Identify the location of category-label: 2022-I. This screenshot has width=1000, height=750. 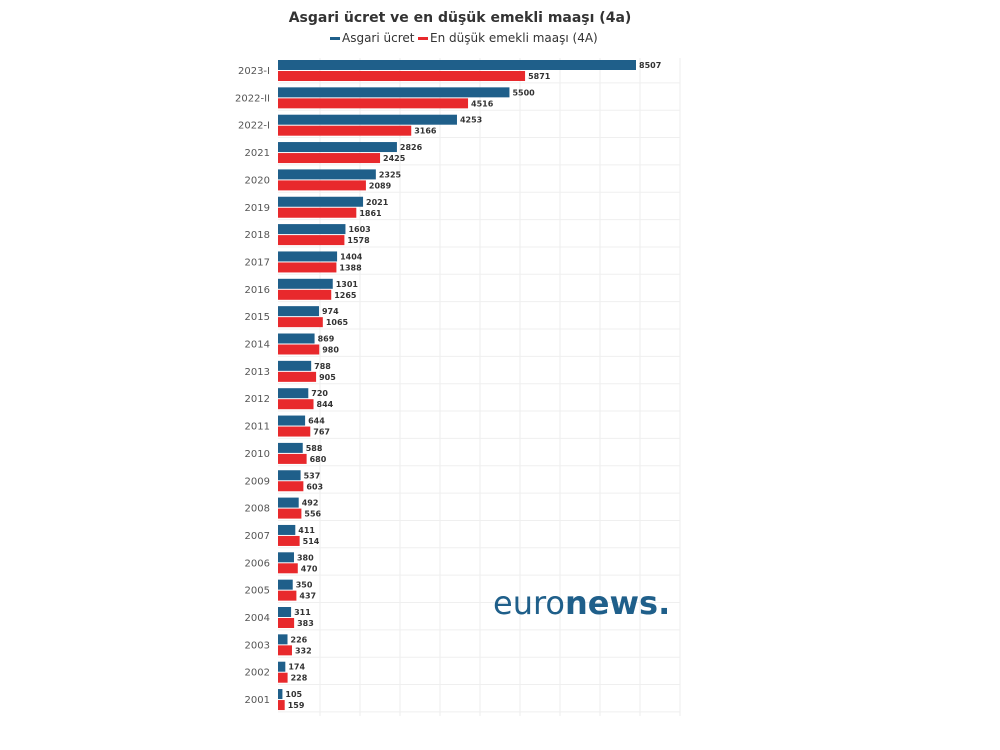
(254, 126).